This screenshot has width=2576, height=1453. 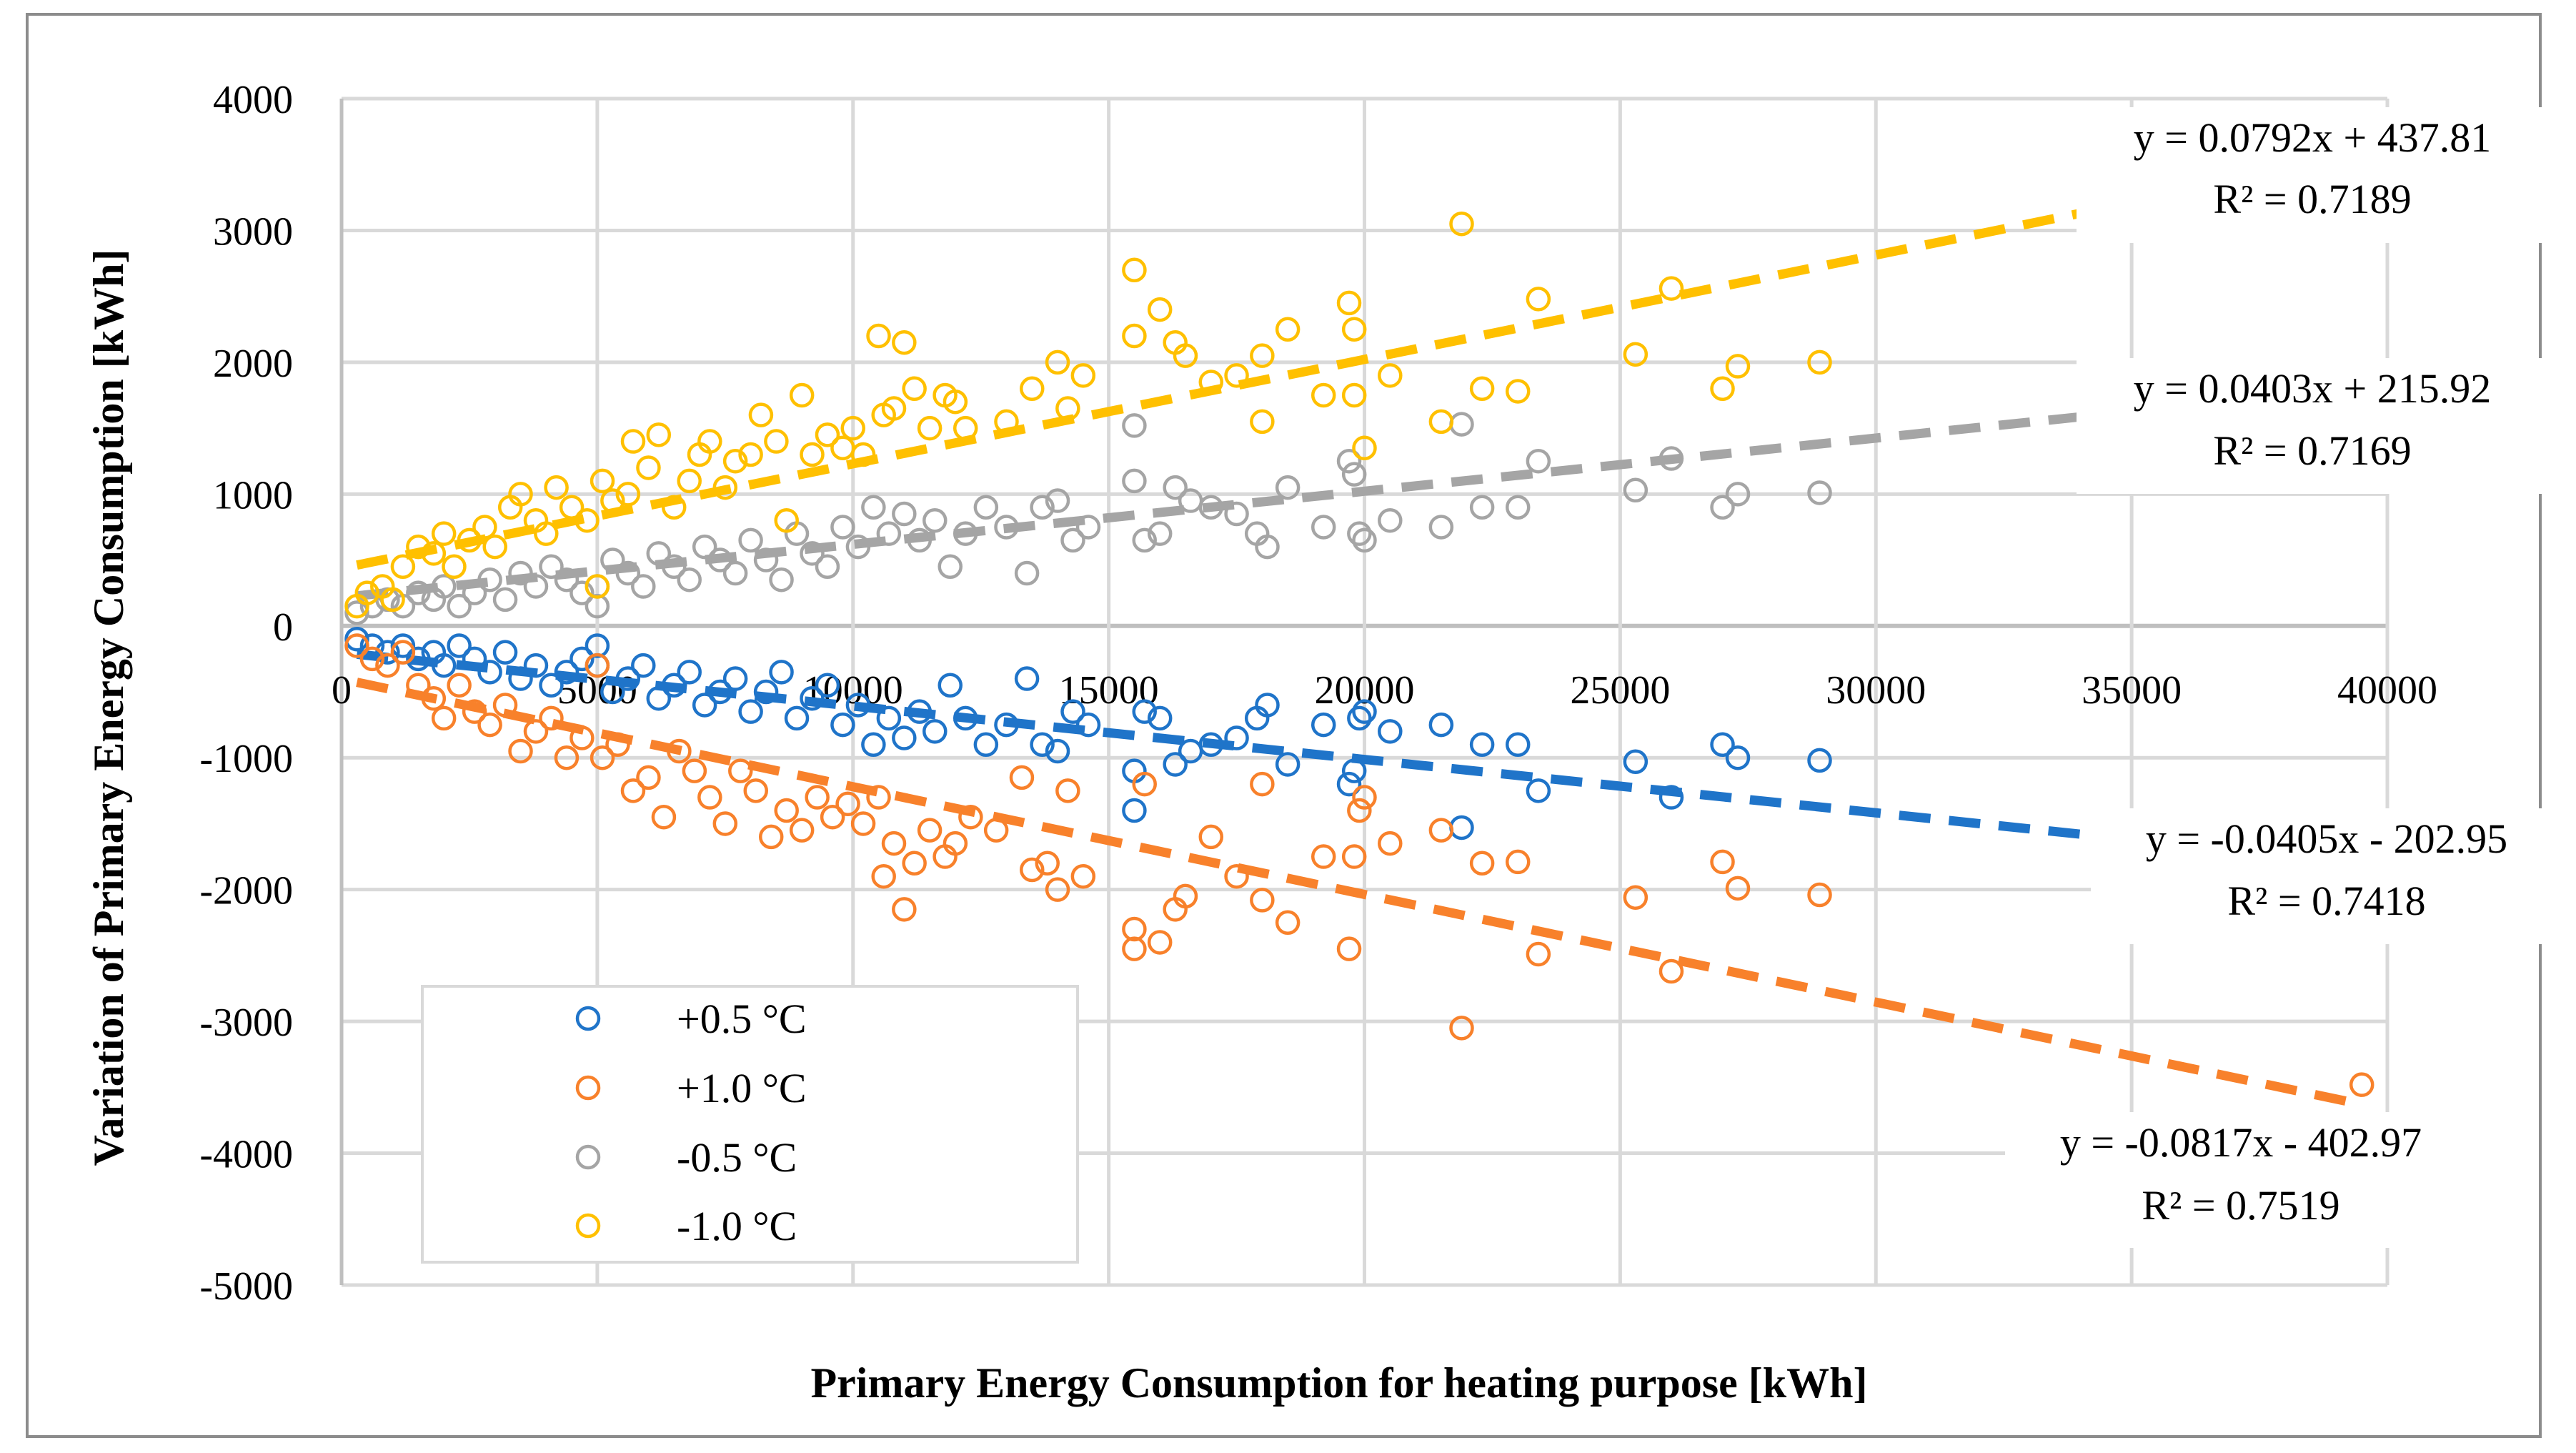 I want to click on series-2-points, so click(x=1088, y=518).